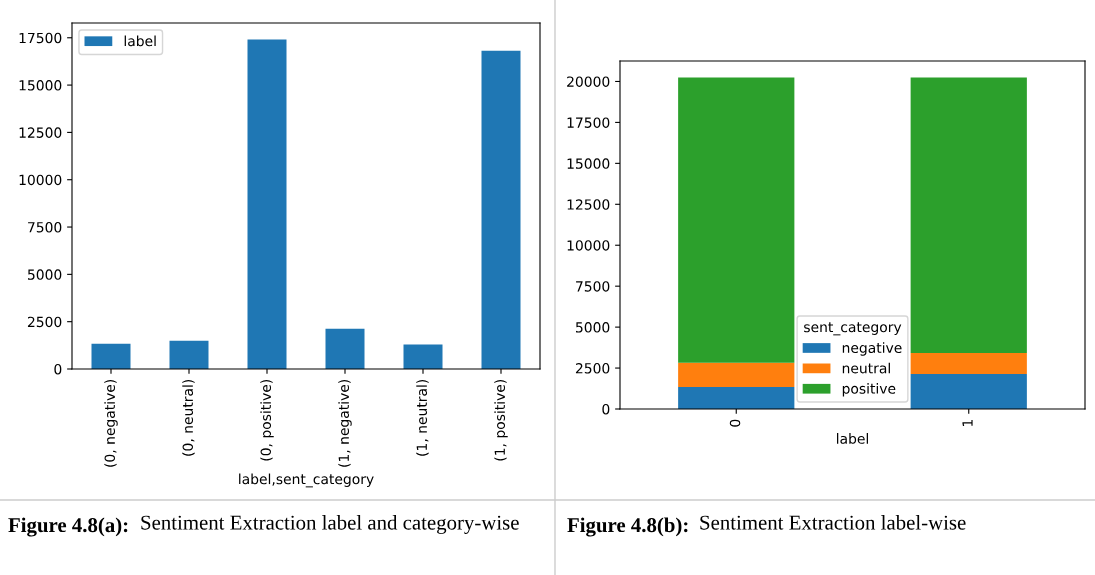  What do you see at coordinates (869, 390) in the screenshot?
I see `legend-label: positive` at bounding box center [869, 390].